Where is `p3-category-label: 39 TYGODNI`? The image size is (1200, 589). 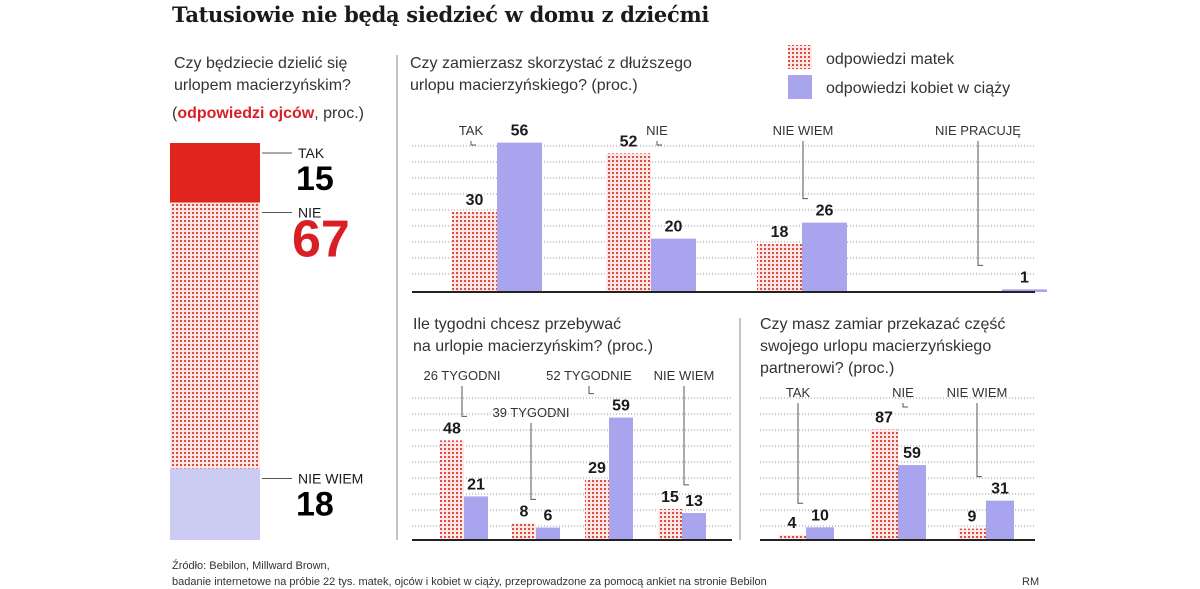
p3-category-label: 39 TYGODNI is located at coordinates (530, 412).